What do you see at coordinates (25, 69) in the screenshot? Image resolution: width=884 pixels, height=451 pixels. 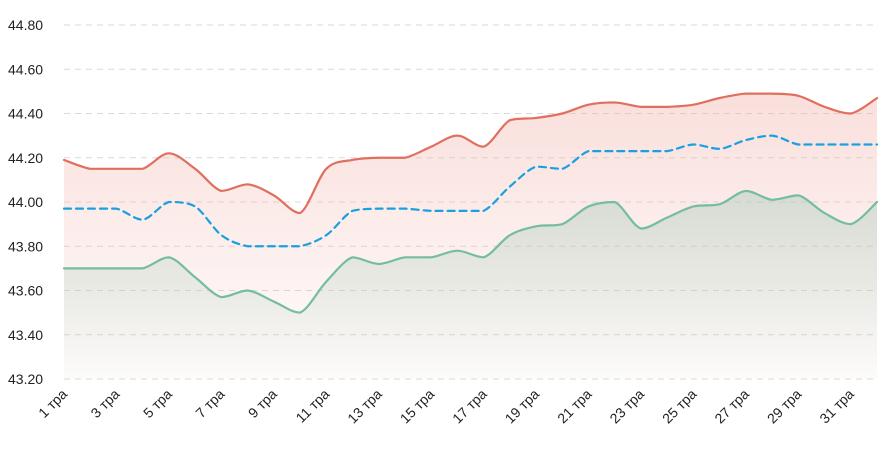 I see `y-tick-label: 44.60` at bounding box center [25, 69].